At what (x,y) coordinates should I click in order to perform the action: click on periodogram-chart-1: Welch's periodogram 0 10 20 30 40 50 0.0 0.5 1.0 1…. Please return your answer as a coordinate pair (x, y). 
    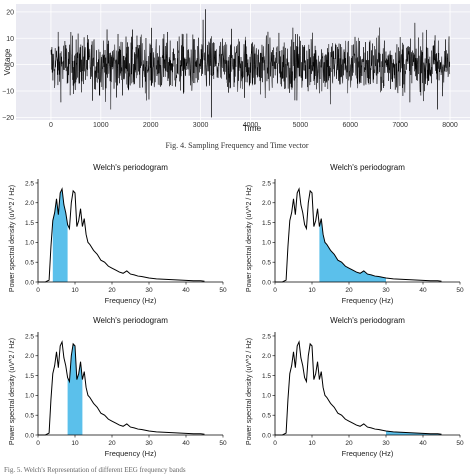
    Looking at the image, I should click on (118, 234).